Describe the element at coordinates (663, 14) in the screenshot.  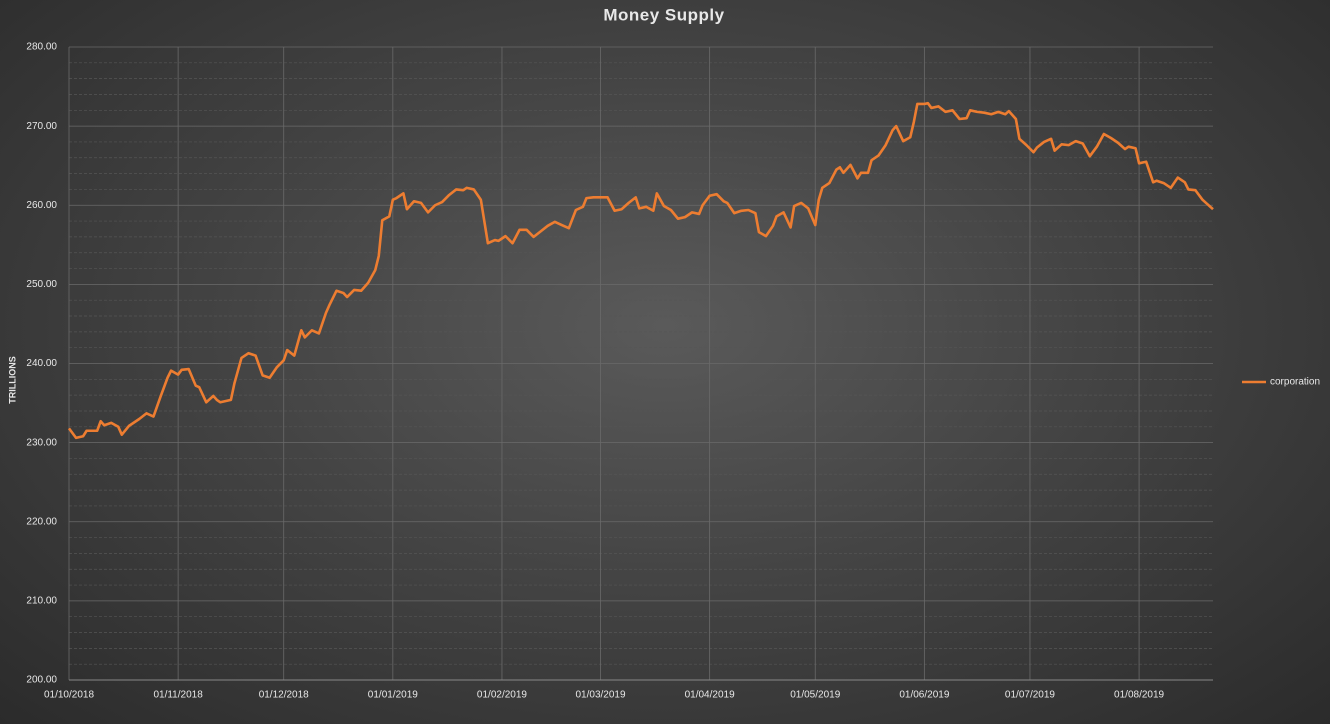
I see `chart-title: Money Supply` at that location.